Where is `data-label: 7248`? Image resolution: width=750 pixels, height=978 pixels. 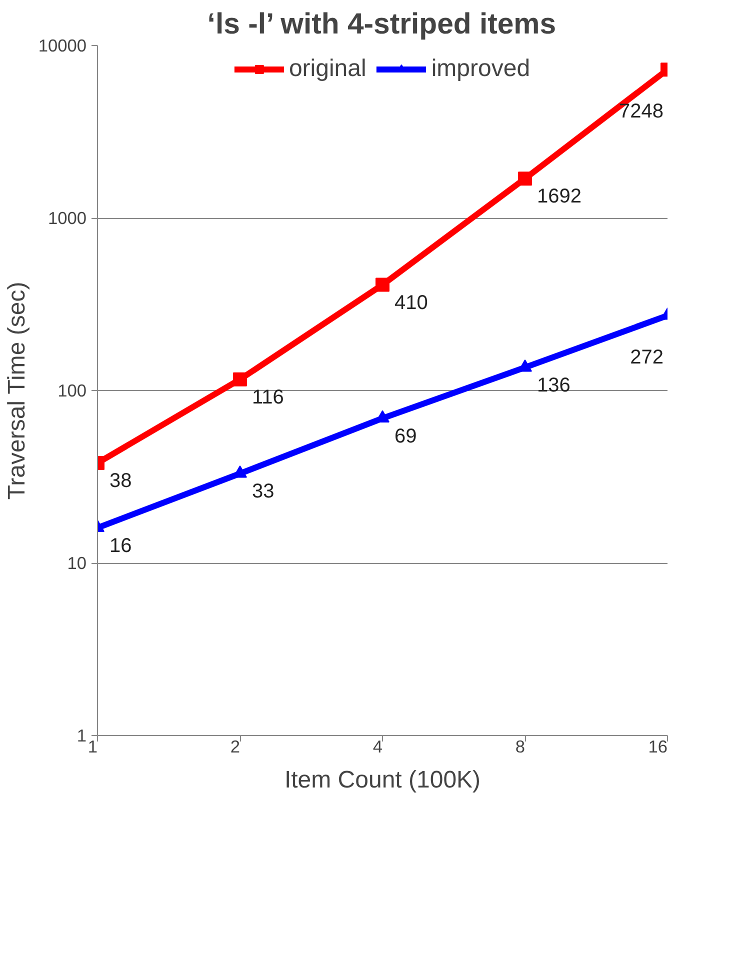 data-label: 7248 is located at coordinates (641, 111).